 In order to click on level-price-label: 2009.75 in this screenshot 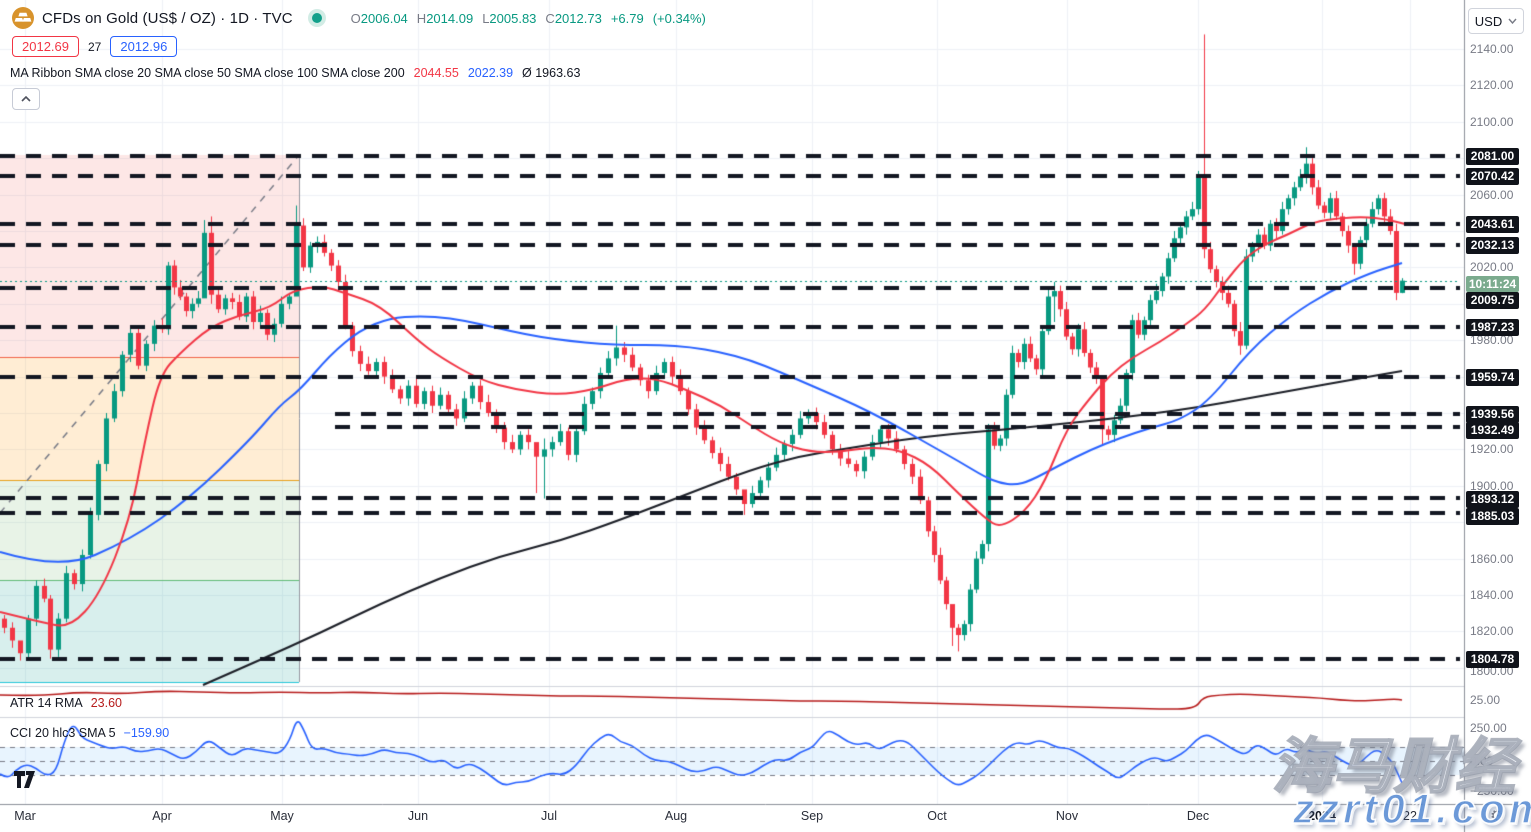, I will do `click(1492, 300)`.